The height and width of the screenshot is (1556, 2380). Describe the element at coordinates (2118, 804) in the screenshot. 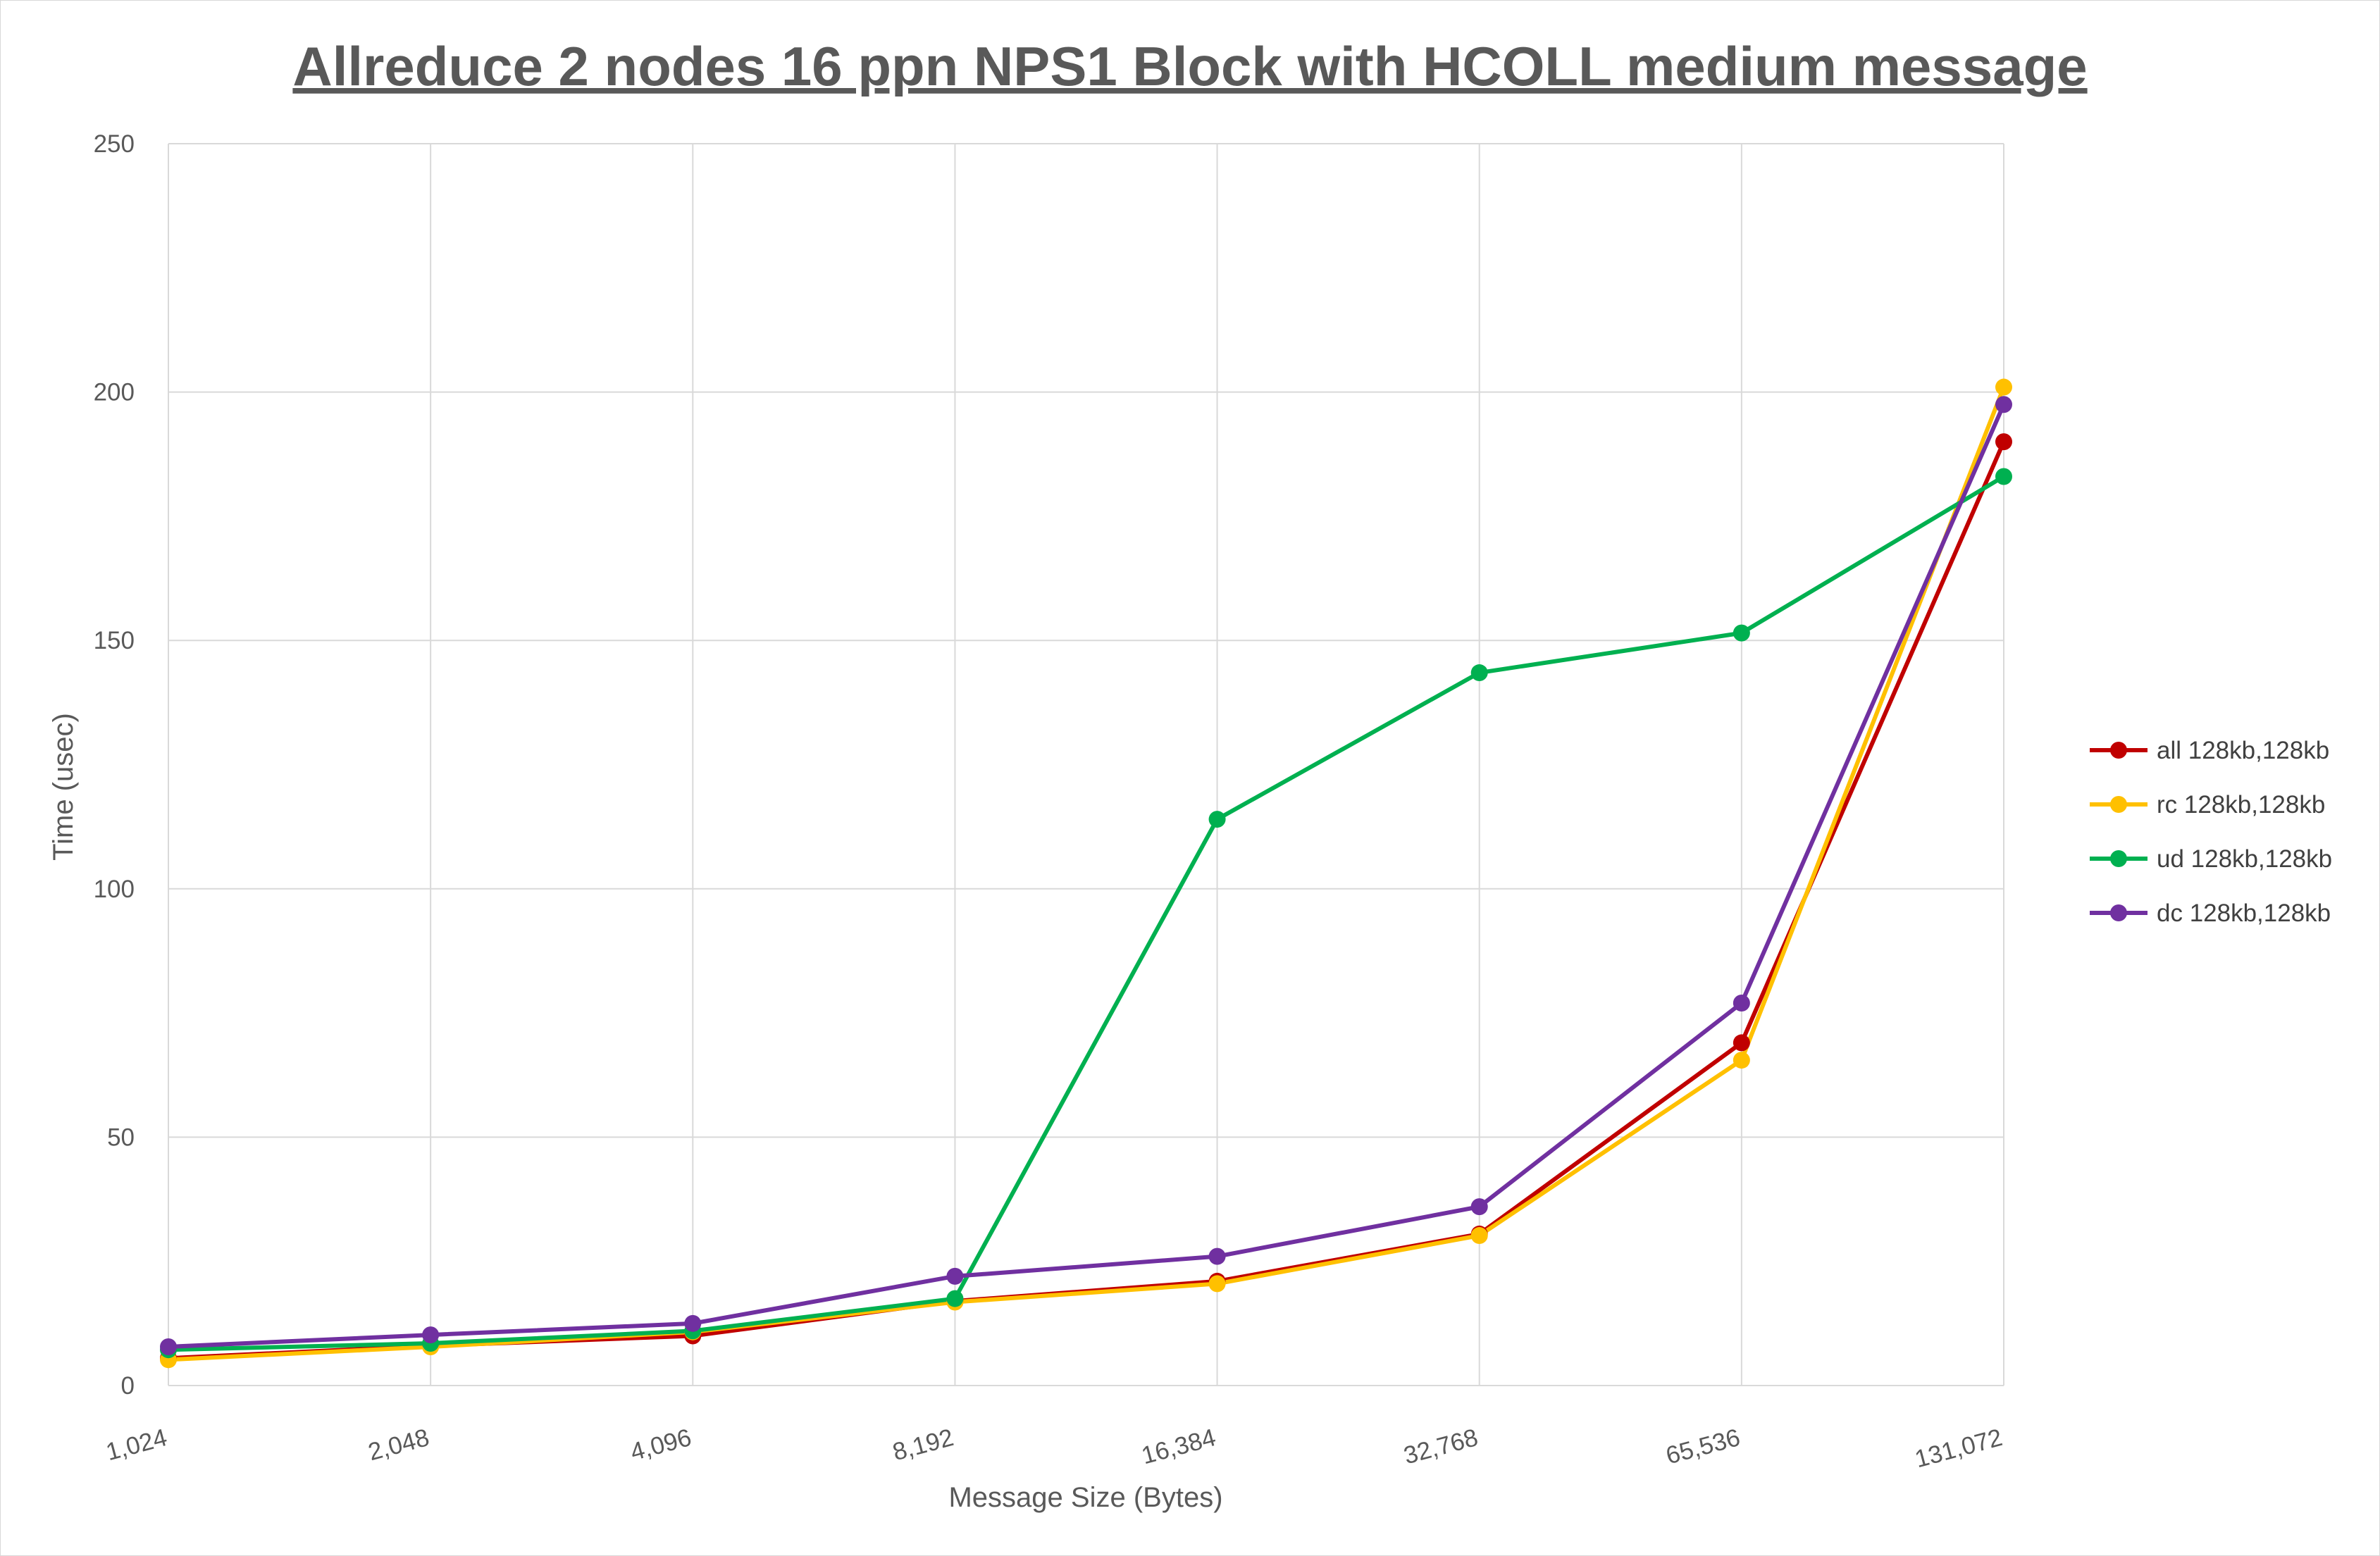

I see `legend-swatch-marker-rc` at that location.